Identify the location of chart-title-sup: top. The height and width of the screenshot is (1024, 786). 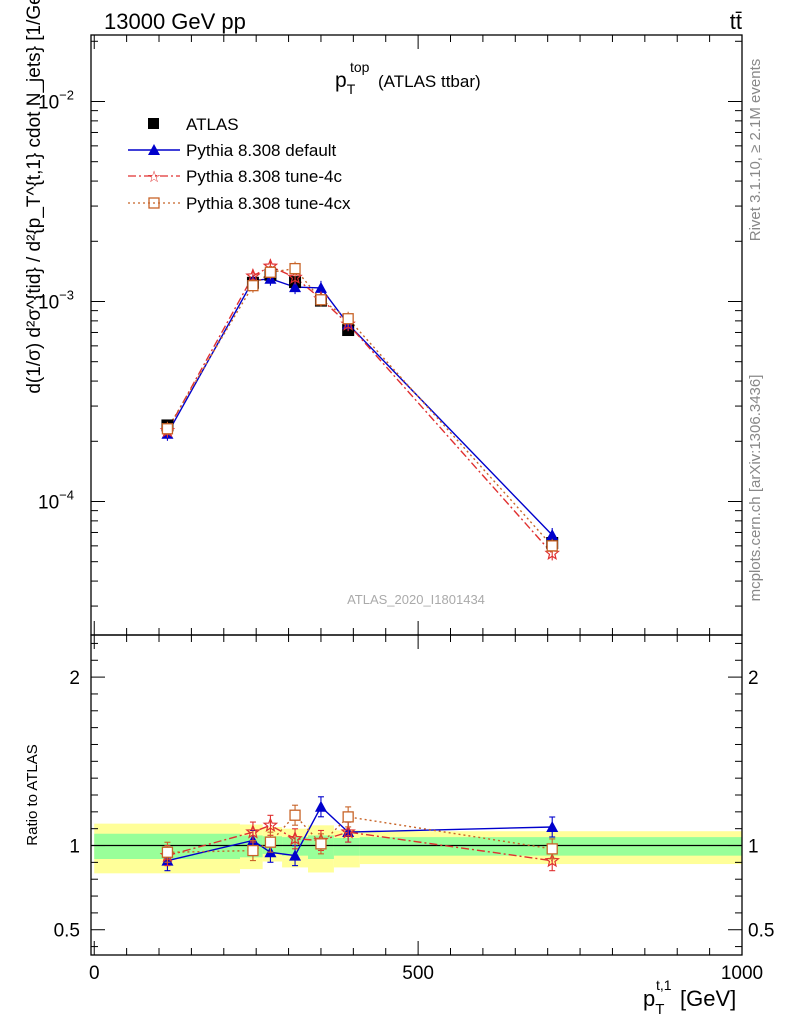
(360, 67).